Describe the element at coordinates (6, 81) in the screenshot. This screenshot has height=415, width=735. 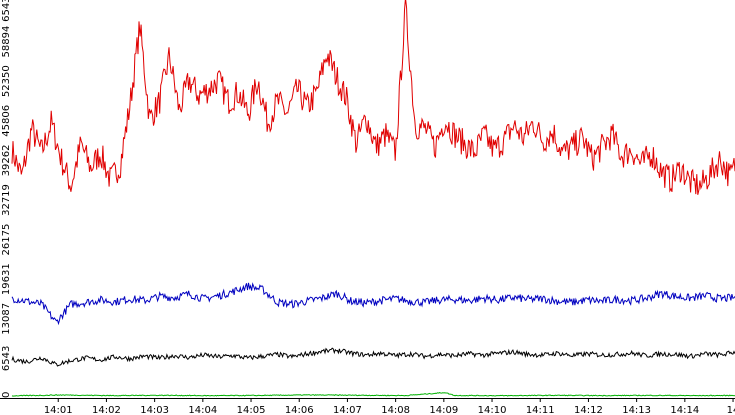
I see `y-tick-label: 52350` at that location.